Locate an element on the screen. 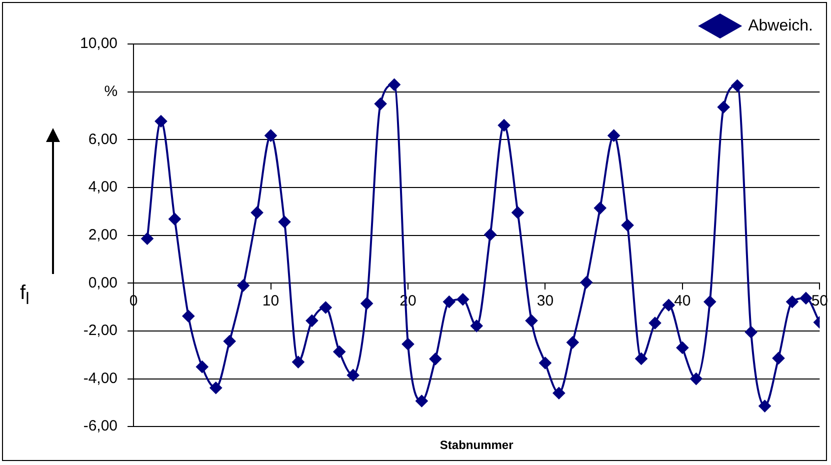 The image size is (831, 465). x-axis-title: Stabnummer is located at coordinates (477, 445).